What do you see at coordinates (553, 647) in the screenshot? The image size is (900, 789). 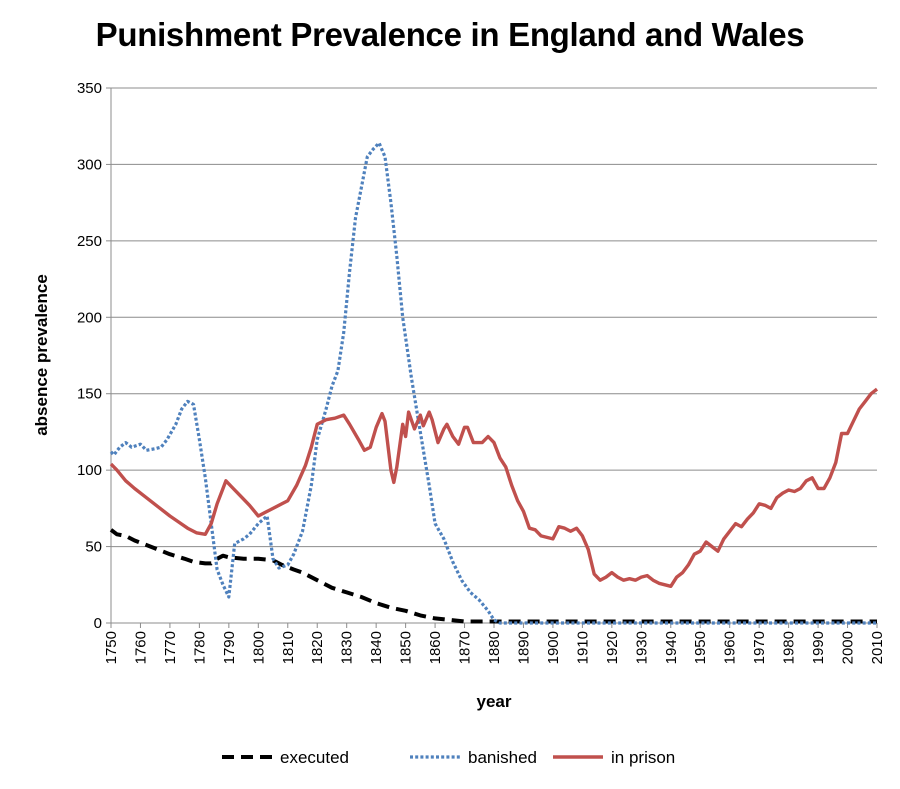 I see `x-tick-label-1900: 1900` at bounding box center [553, 647].